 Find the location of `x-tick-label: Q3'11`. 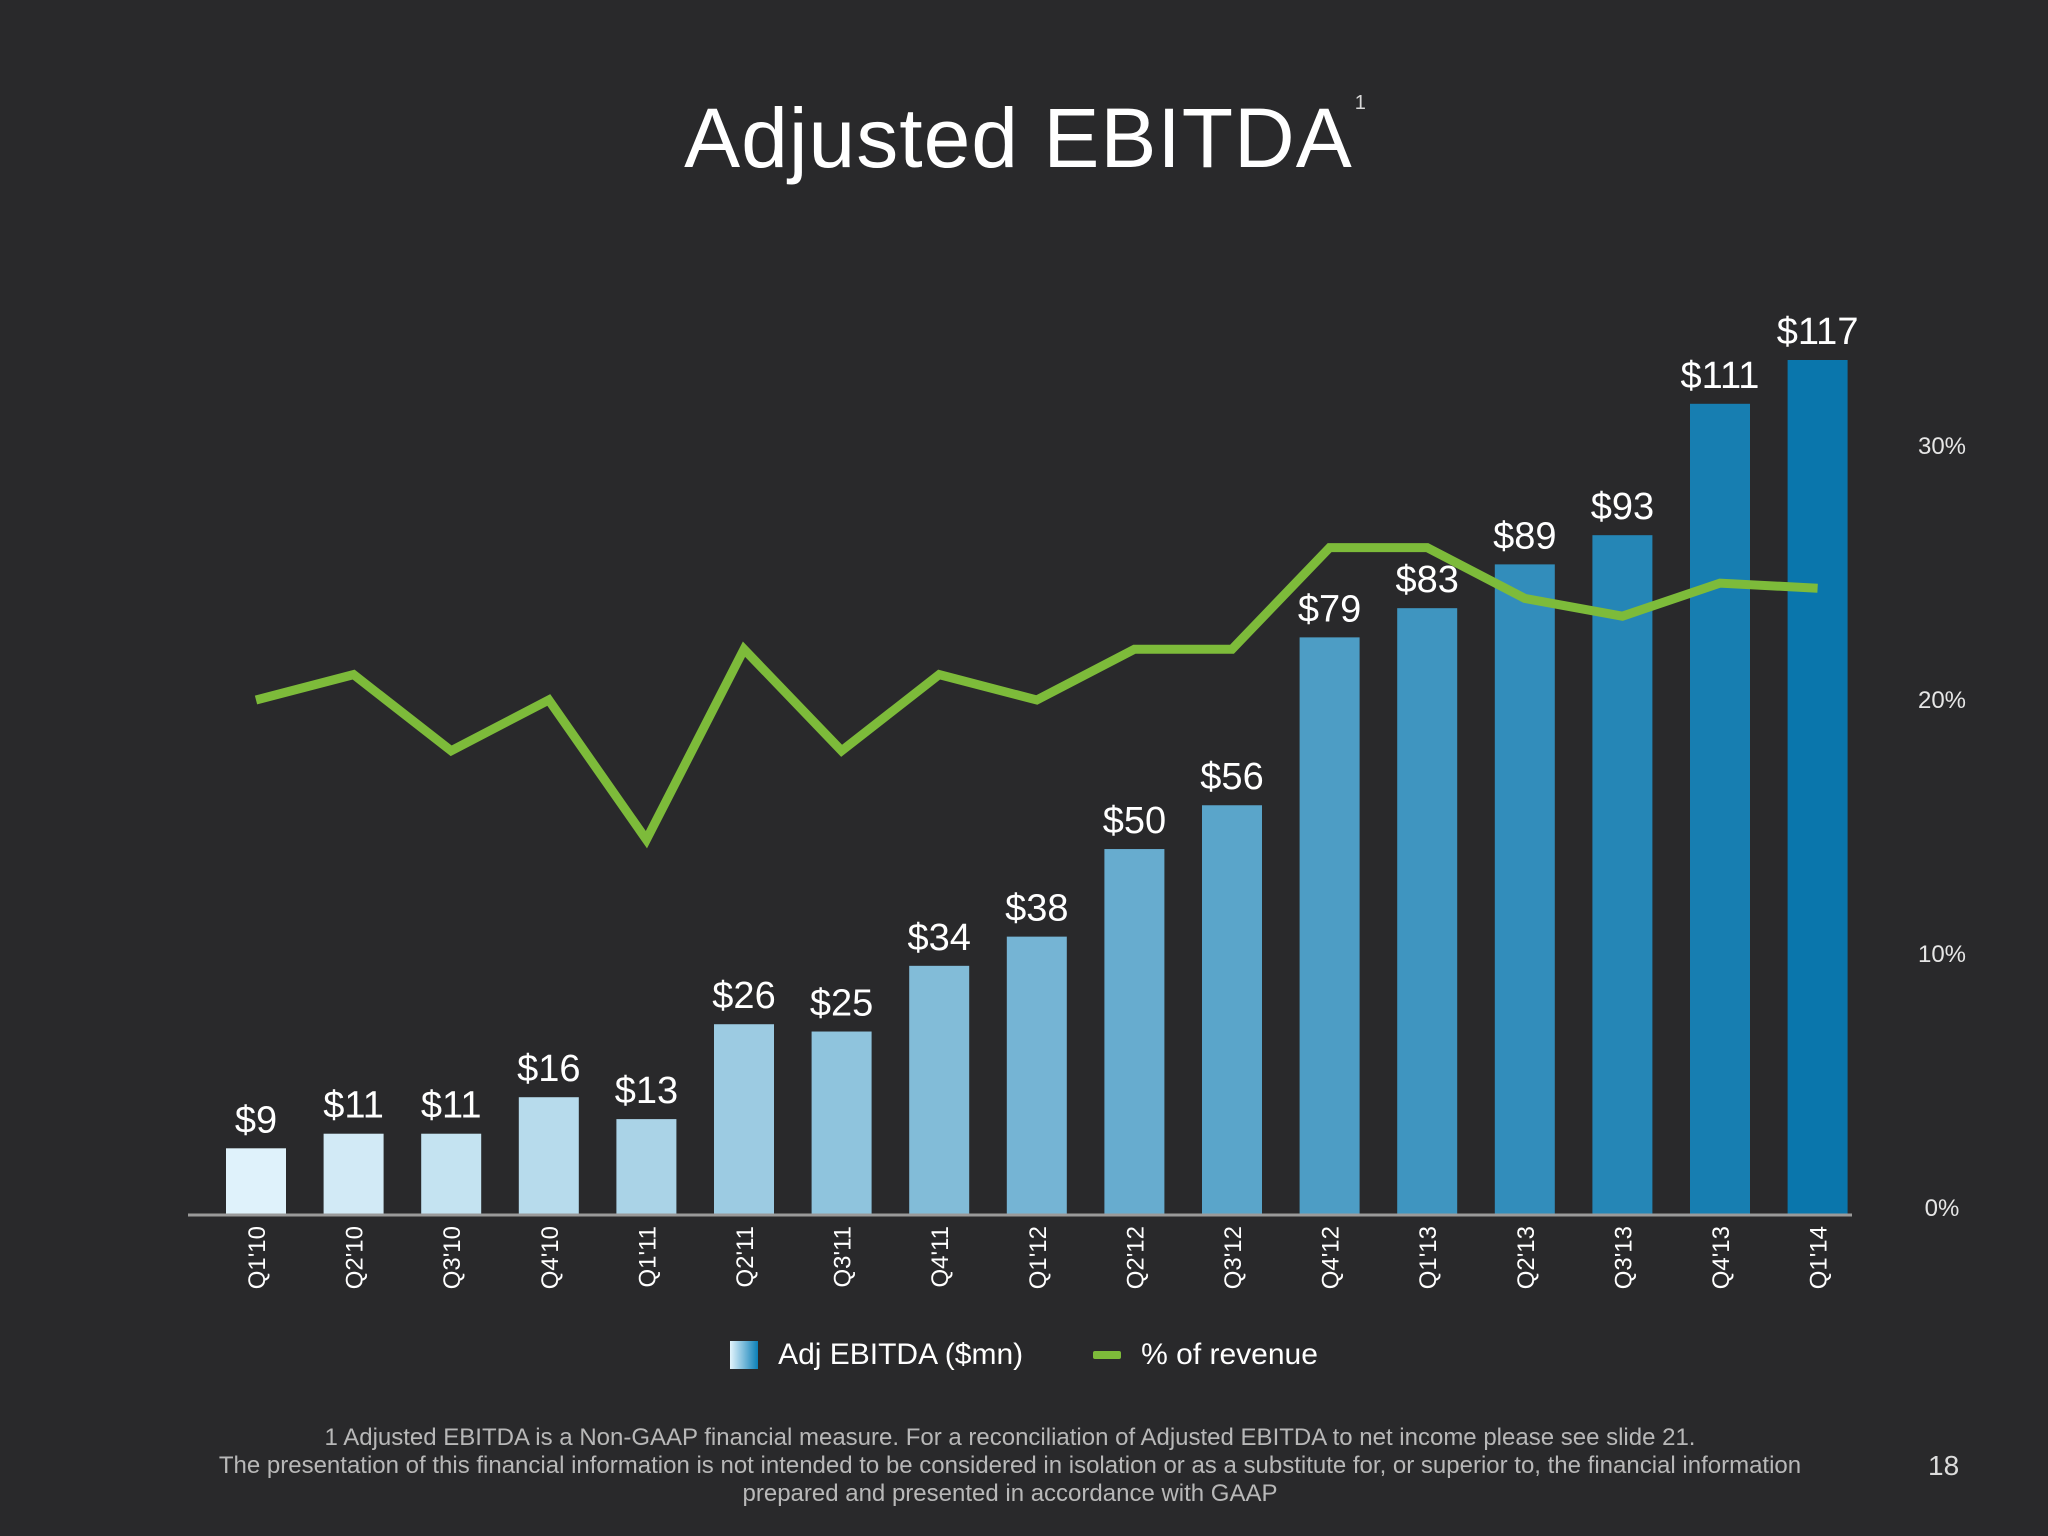

x-tick-label: Q3'11 is located at coordinates (843, 1257).